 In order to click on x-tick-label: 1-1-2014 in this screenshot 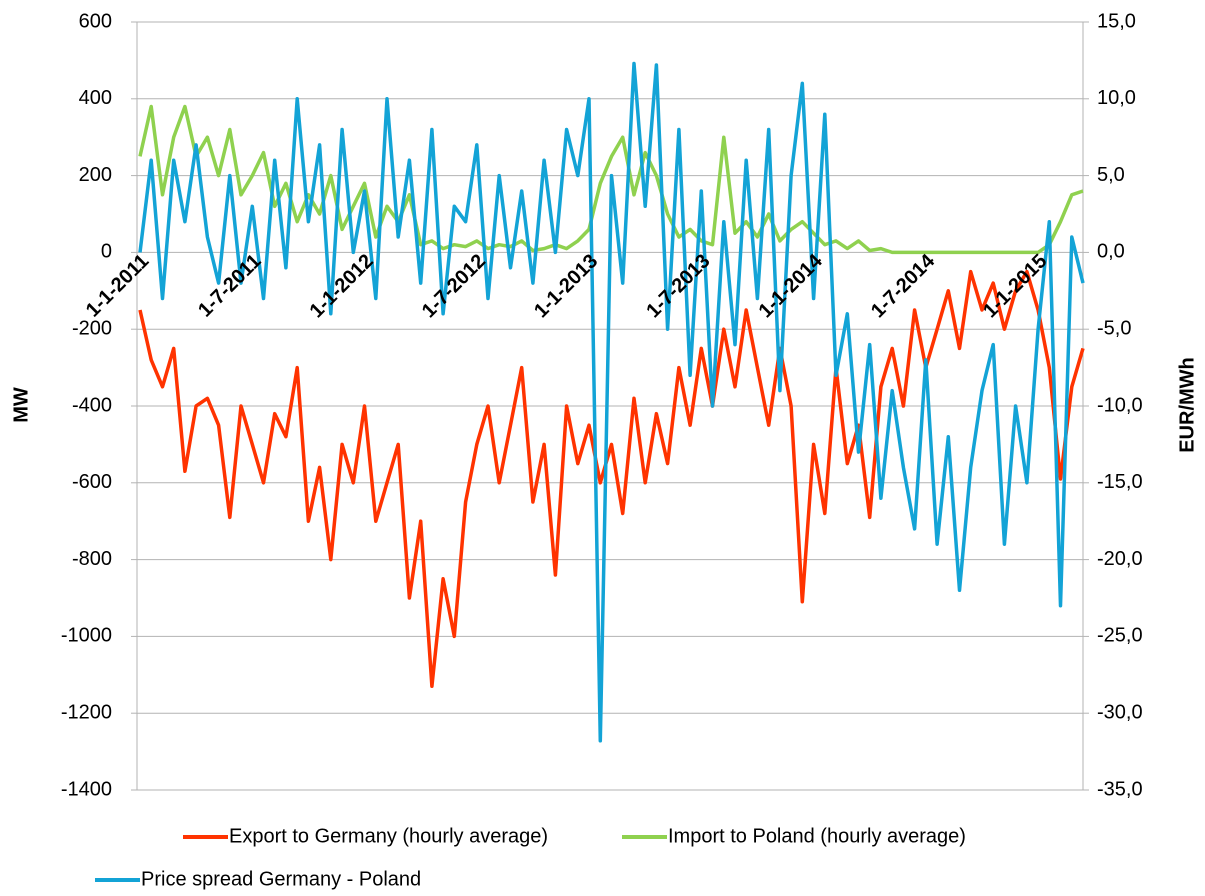, I will do `click(791, 285)`.